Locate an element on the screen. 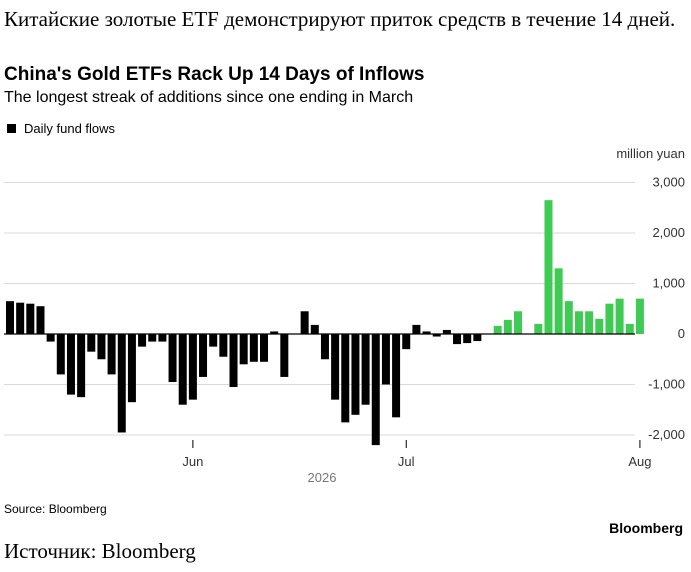  translated-source: Источник: Bloomberg is located at coordinates (100, 551).